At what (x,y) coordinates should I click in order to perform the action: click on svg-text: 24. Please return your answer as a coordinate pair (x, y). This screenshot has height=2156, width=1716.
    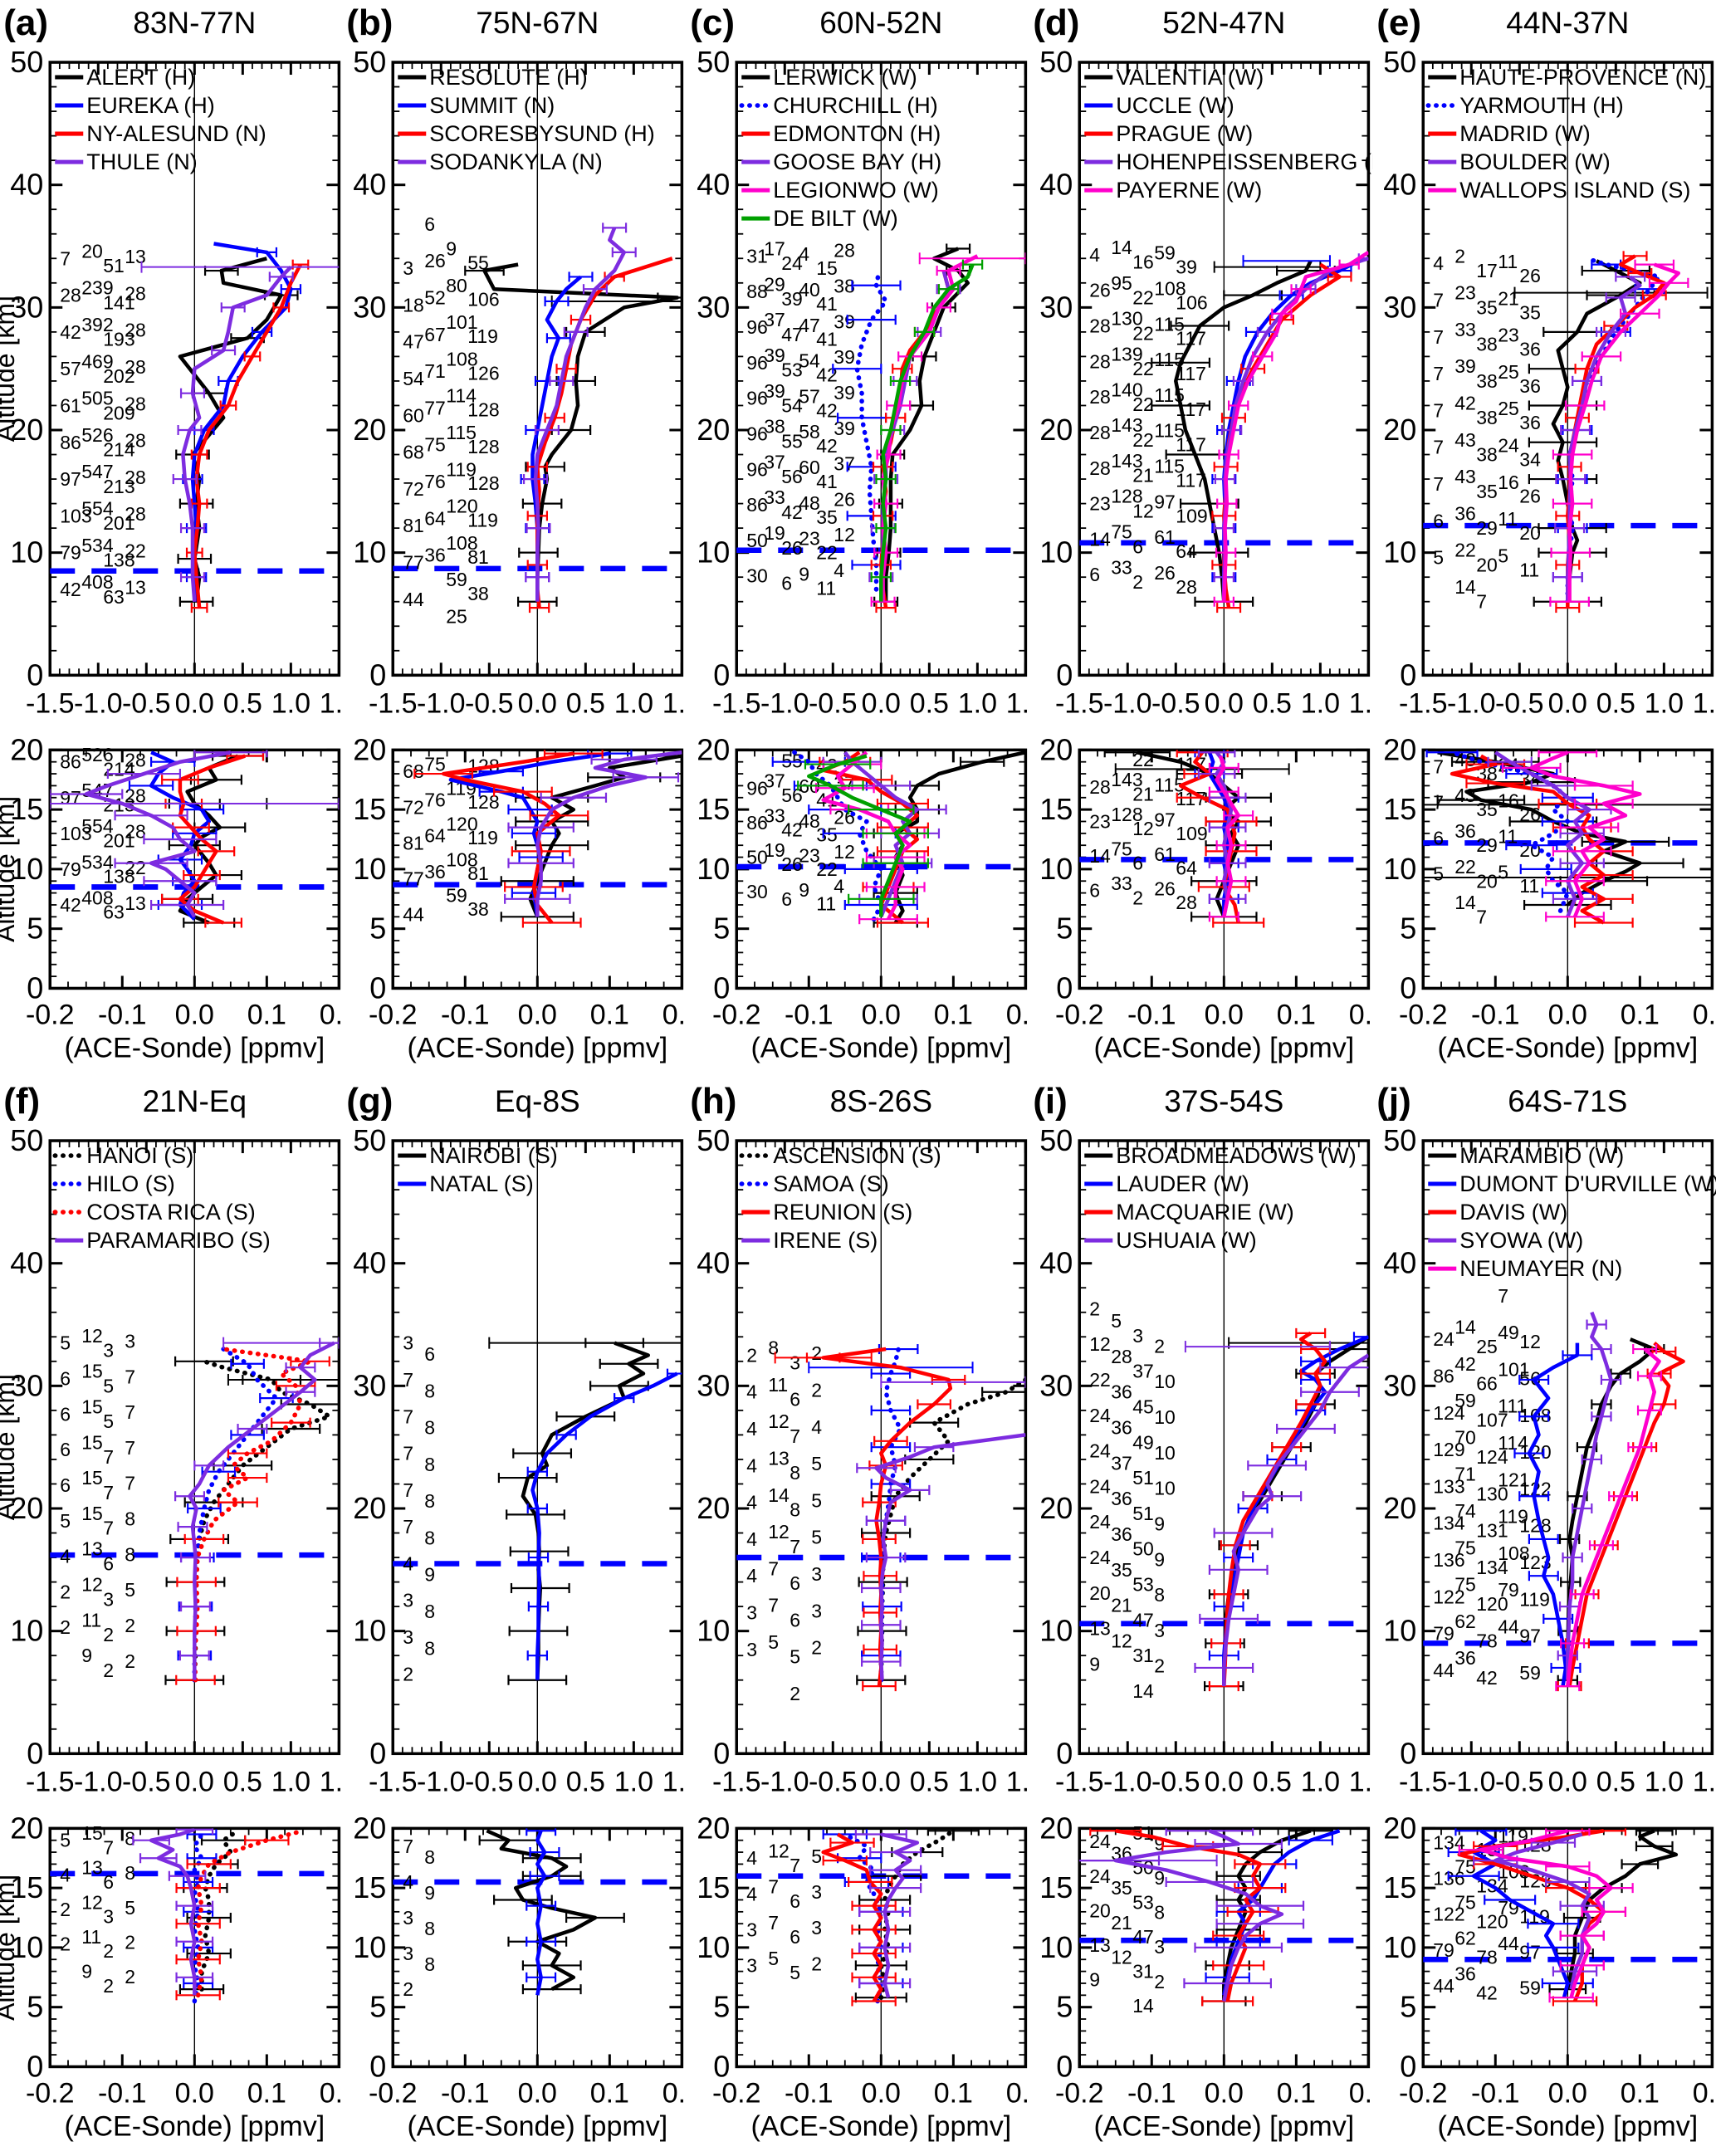
    Looking at the image, I should click on (1444, 1339).